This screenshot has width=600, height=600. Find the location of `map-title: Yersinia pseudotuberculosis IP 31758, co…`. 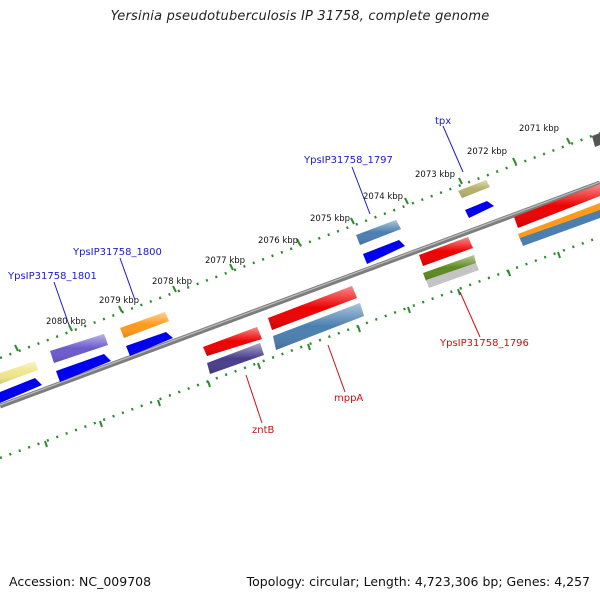

map-title: Yersinia pseudotuberculosis IP 31758, co… is located at coordinates (300, 16).